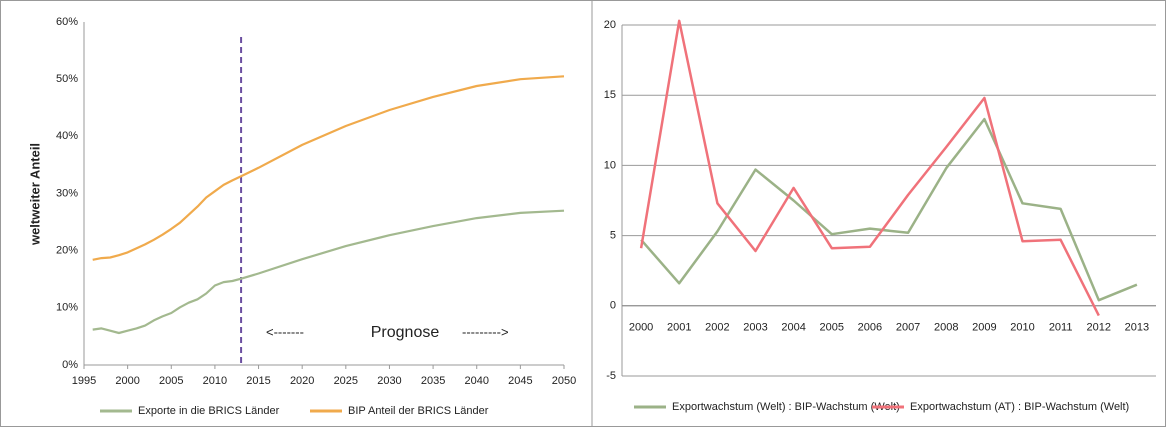  I want to click on annotation: <-------, so click(285, 331).